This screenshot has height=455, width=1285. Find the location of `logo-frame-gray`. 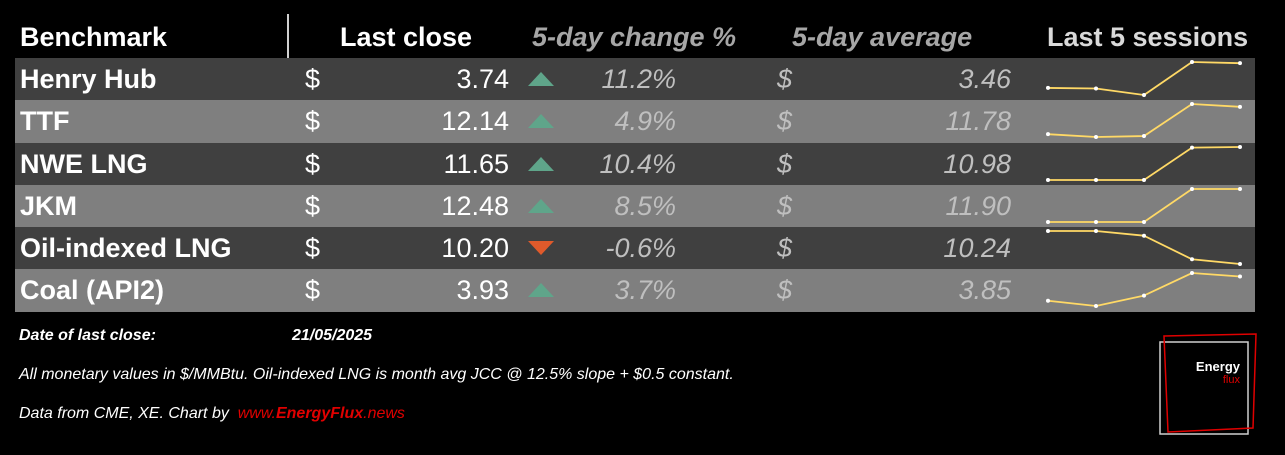

logo-frame-gray is located at coordinates (1204, 388).